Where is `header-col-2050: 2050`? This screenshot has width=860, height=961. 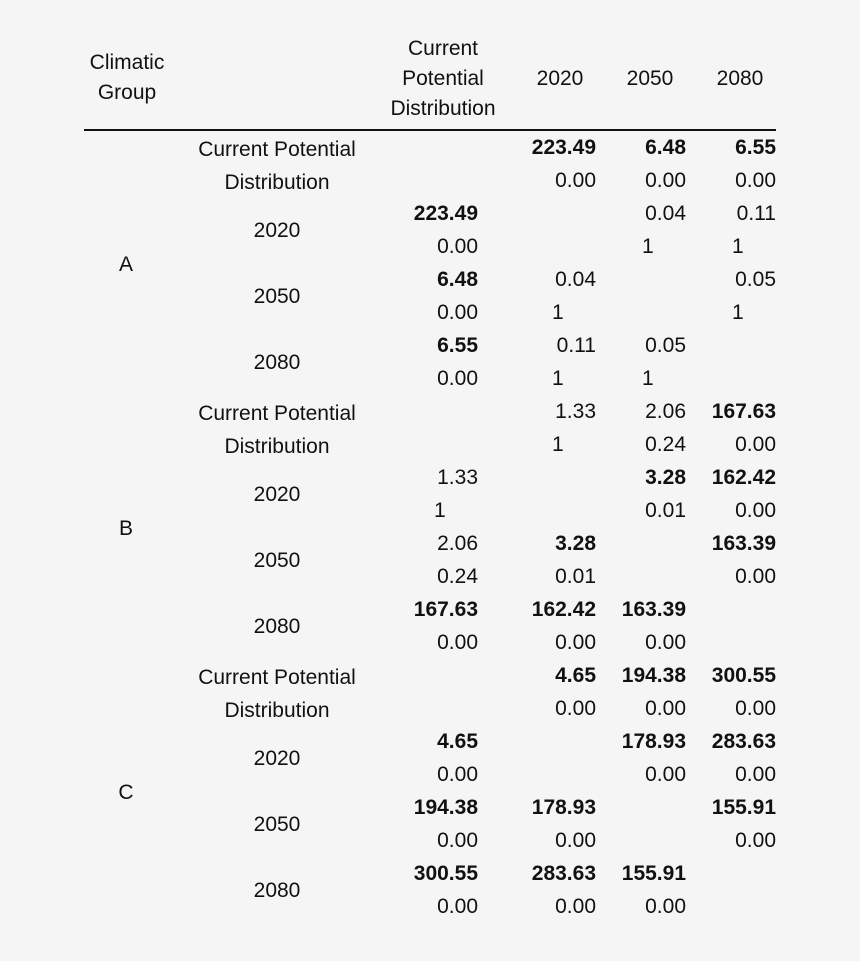 header-col-2050: 2050 is located at coordinates (650, 79).